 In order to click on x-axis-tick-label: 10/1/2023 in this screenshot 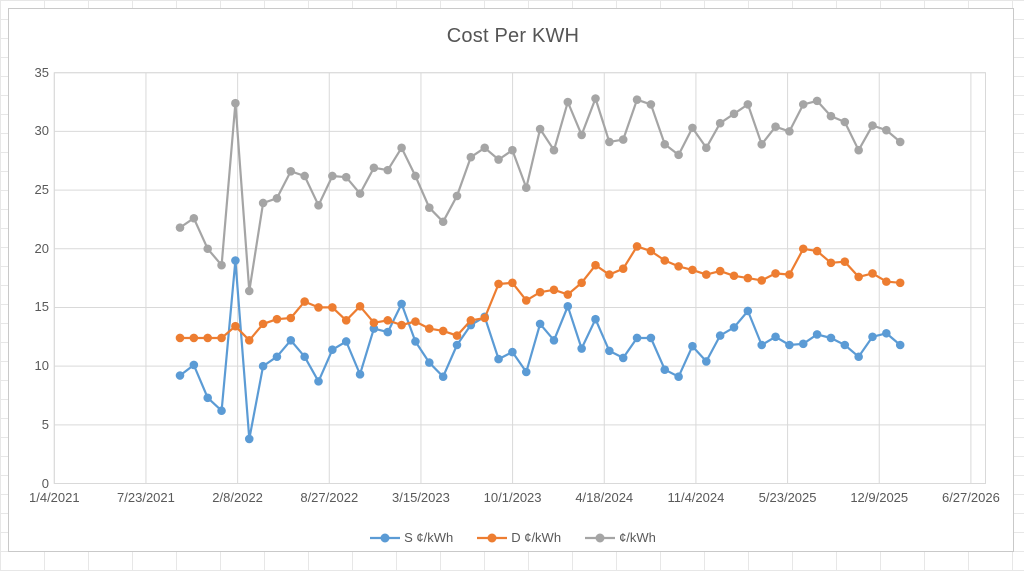, I will do `click(512, 497)`.